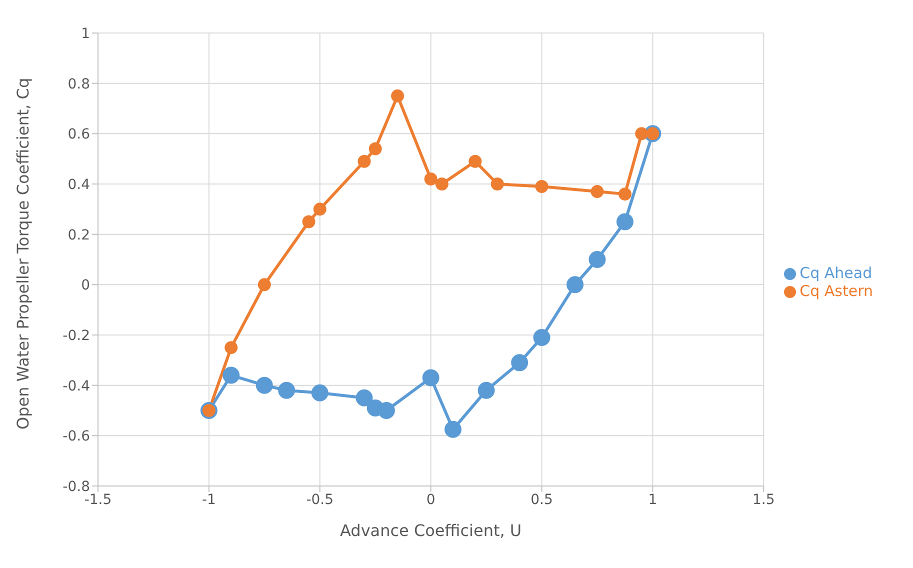  Describe the element at coordinates (76, 386) in the screenshot. I see `y-tick-label: -0.4` at that location.